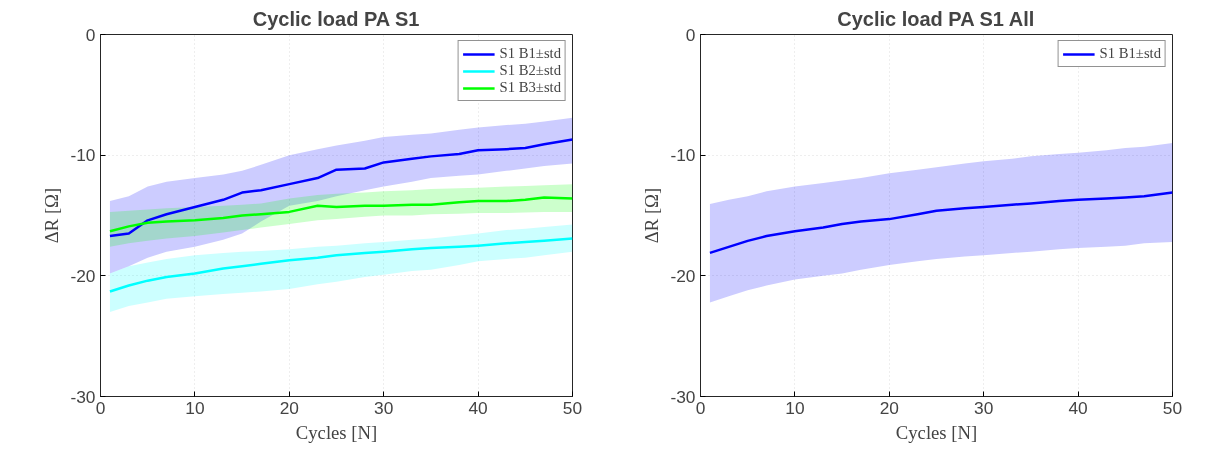 The height and width of the screenshot is (451, 1214). I want to click on legend-label: S1 B3±std, so click(530, 87).